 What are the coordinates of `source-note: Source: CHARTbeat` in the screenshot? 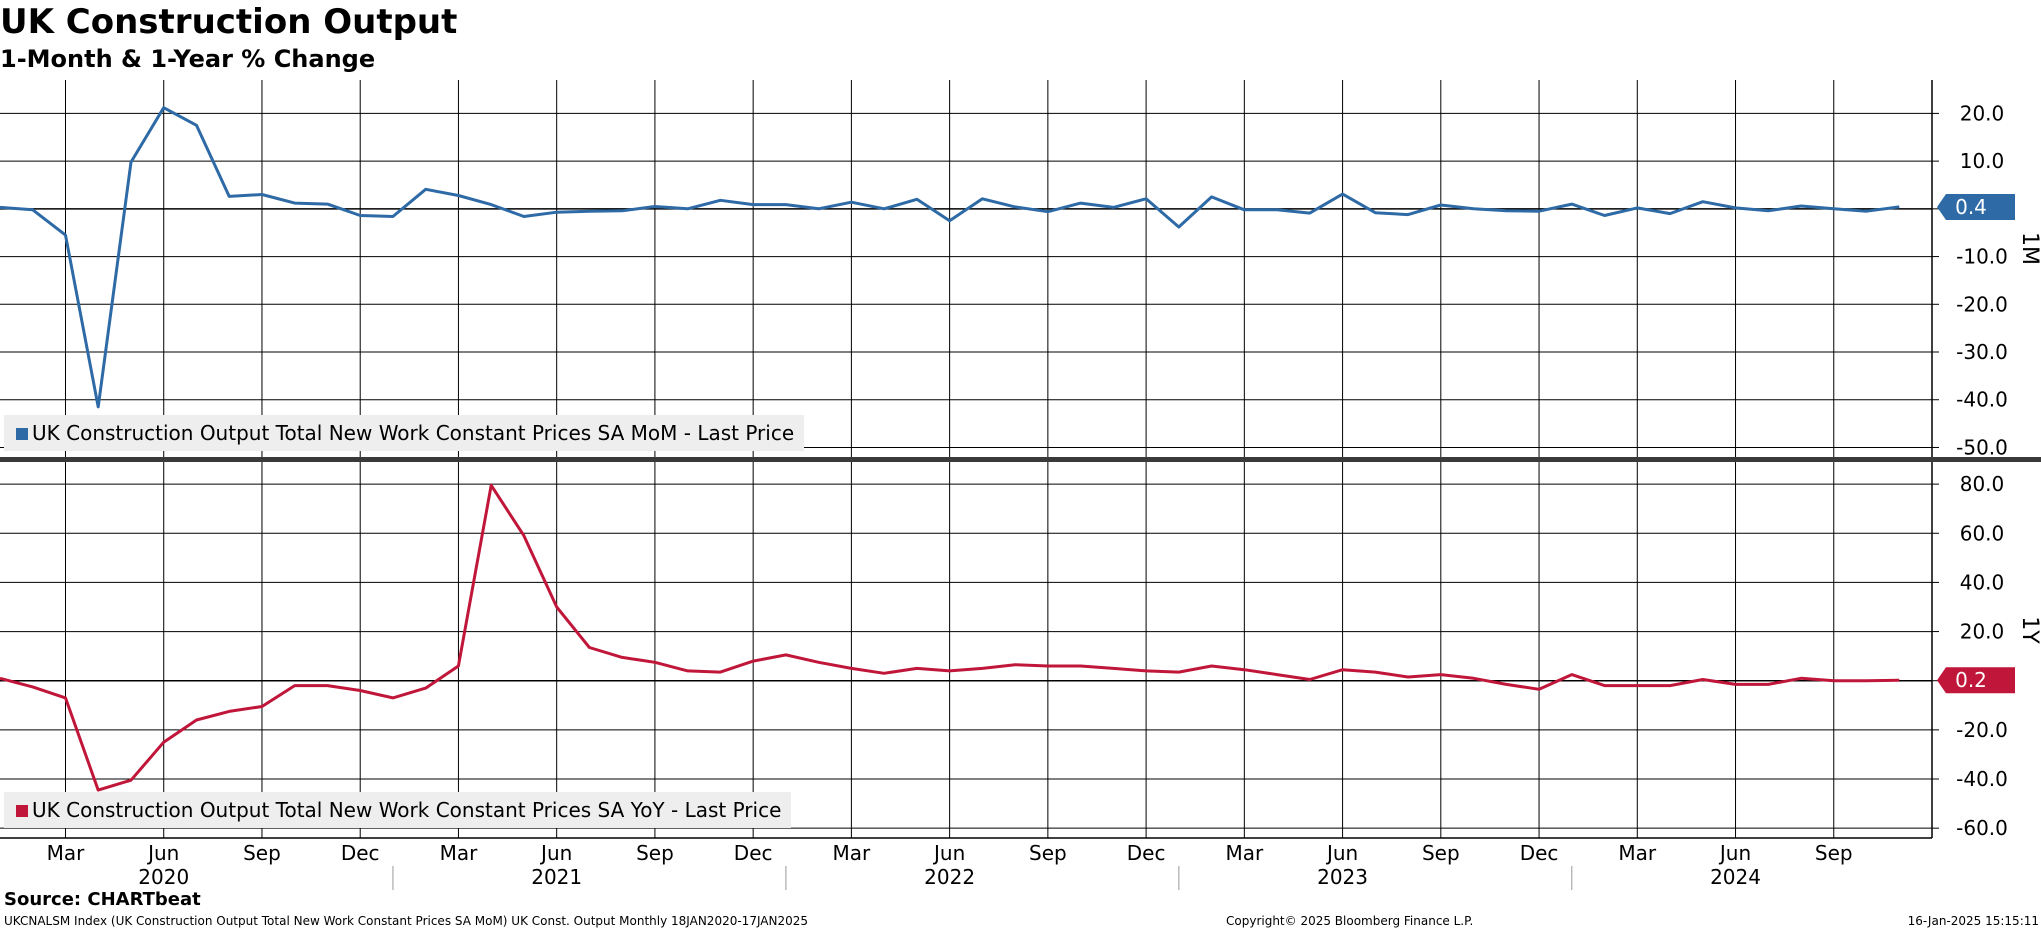 It's located at (102, 899).